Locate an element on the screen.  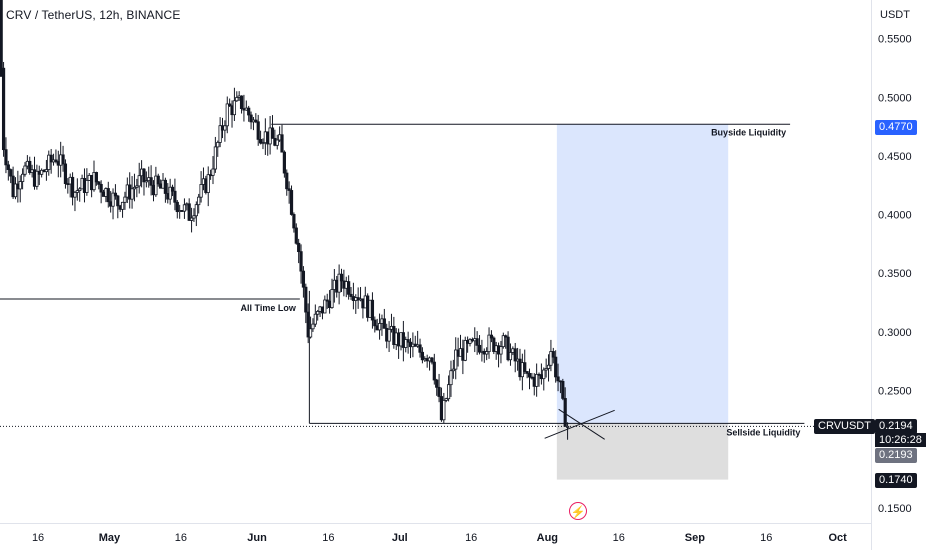
symbol-tag: CRVUSDT is located at coordinates (844, 426).